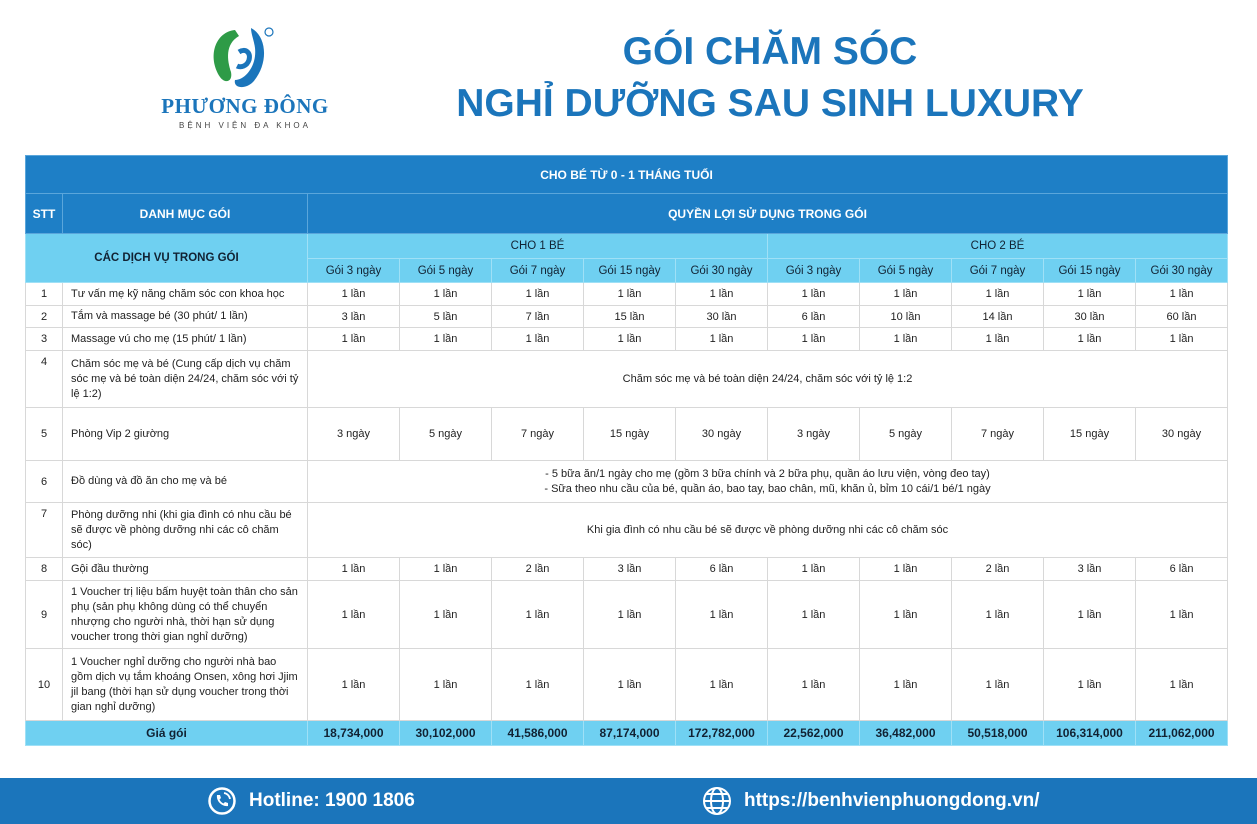 The height and width of the screenshot is (824, 1257). Describe the element at coordinates (44, 569) in the screenshot. I see `row-stt: 8` at that location.